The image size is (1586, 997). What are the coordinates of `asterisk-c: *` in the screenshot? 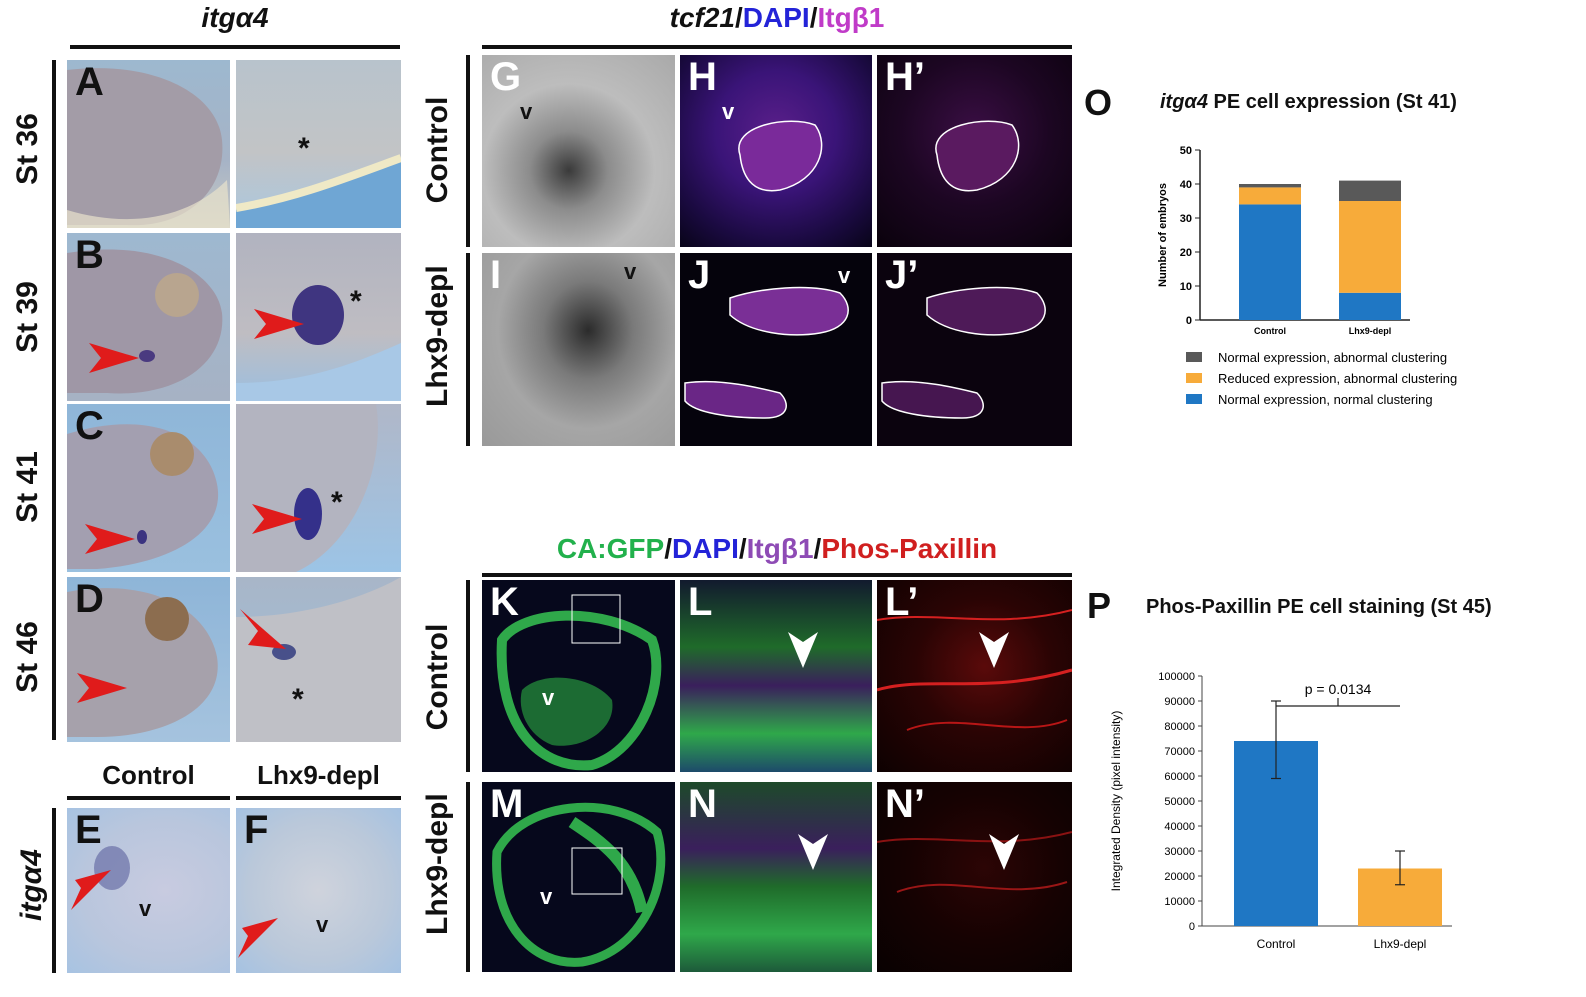 It's located at (337, 502).